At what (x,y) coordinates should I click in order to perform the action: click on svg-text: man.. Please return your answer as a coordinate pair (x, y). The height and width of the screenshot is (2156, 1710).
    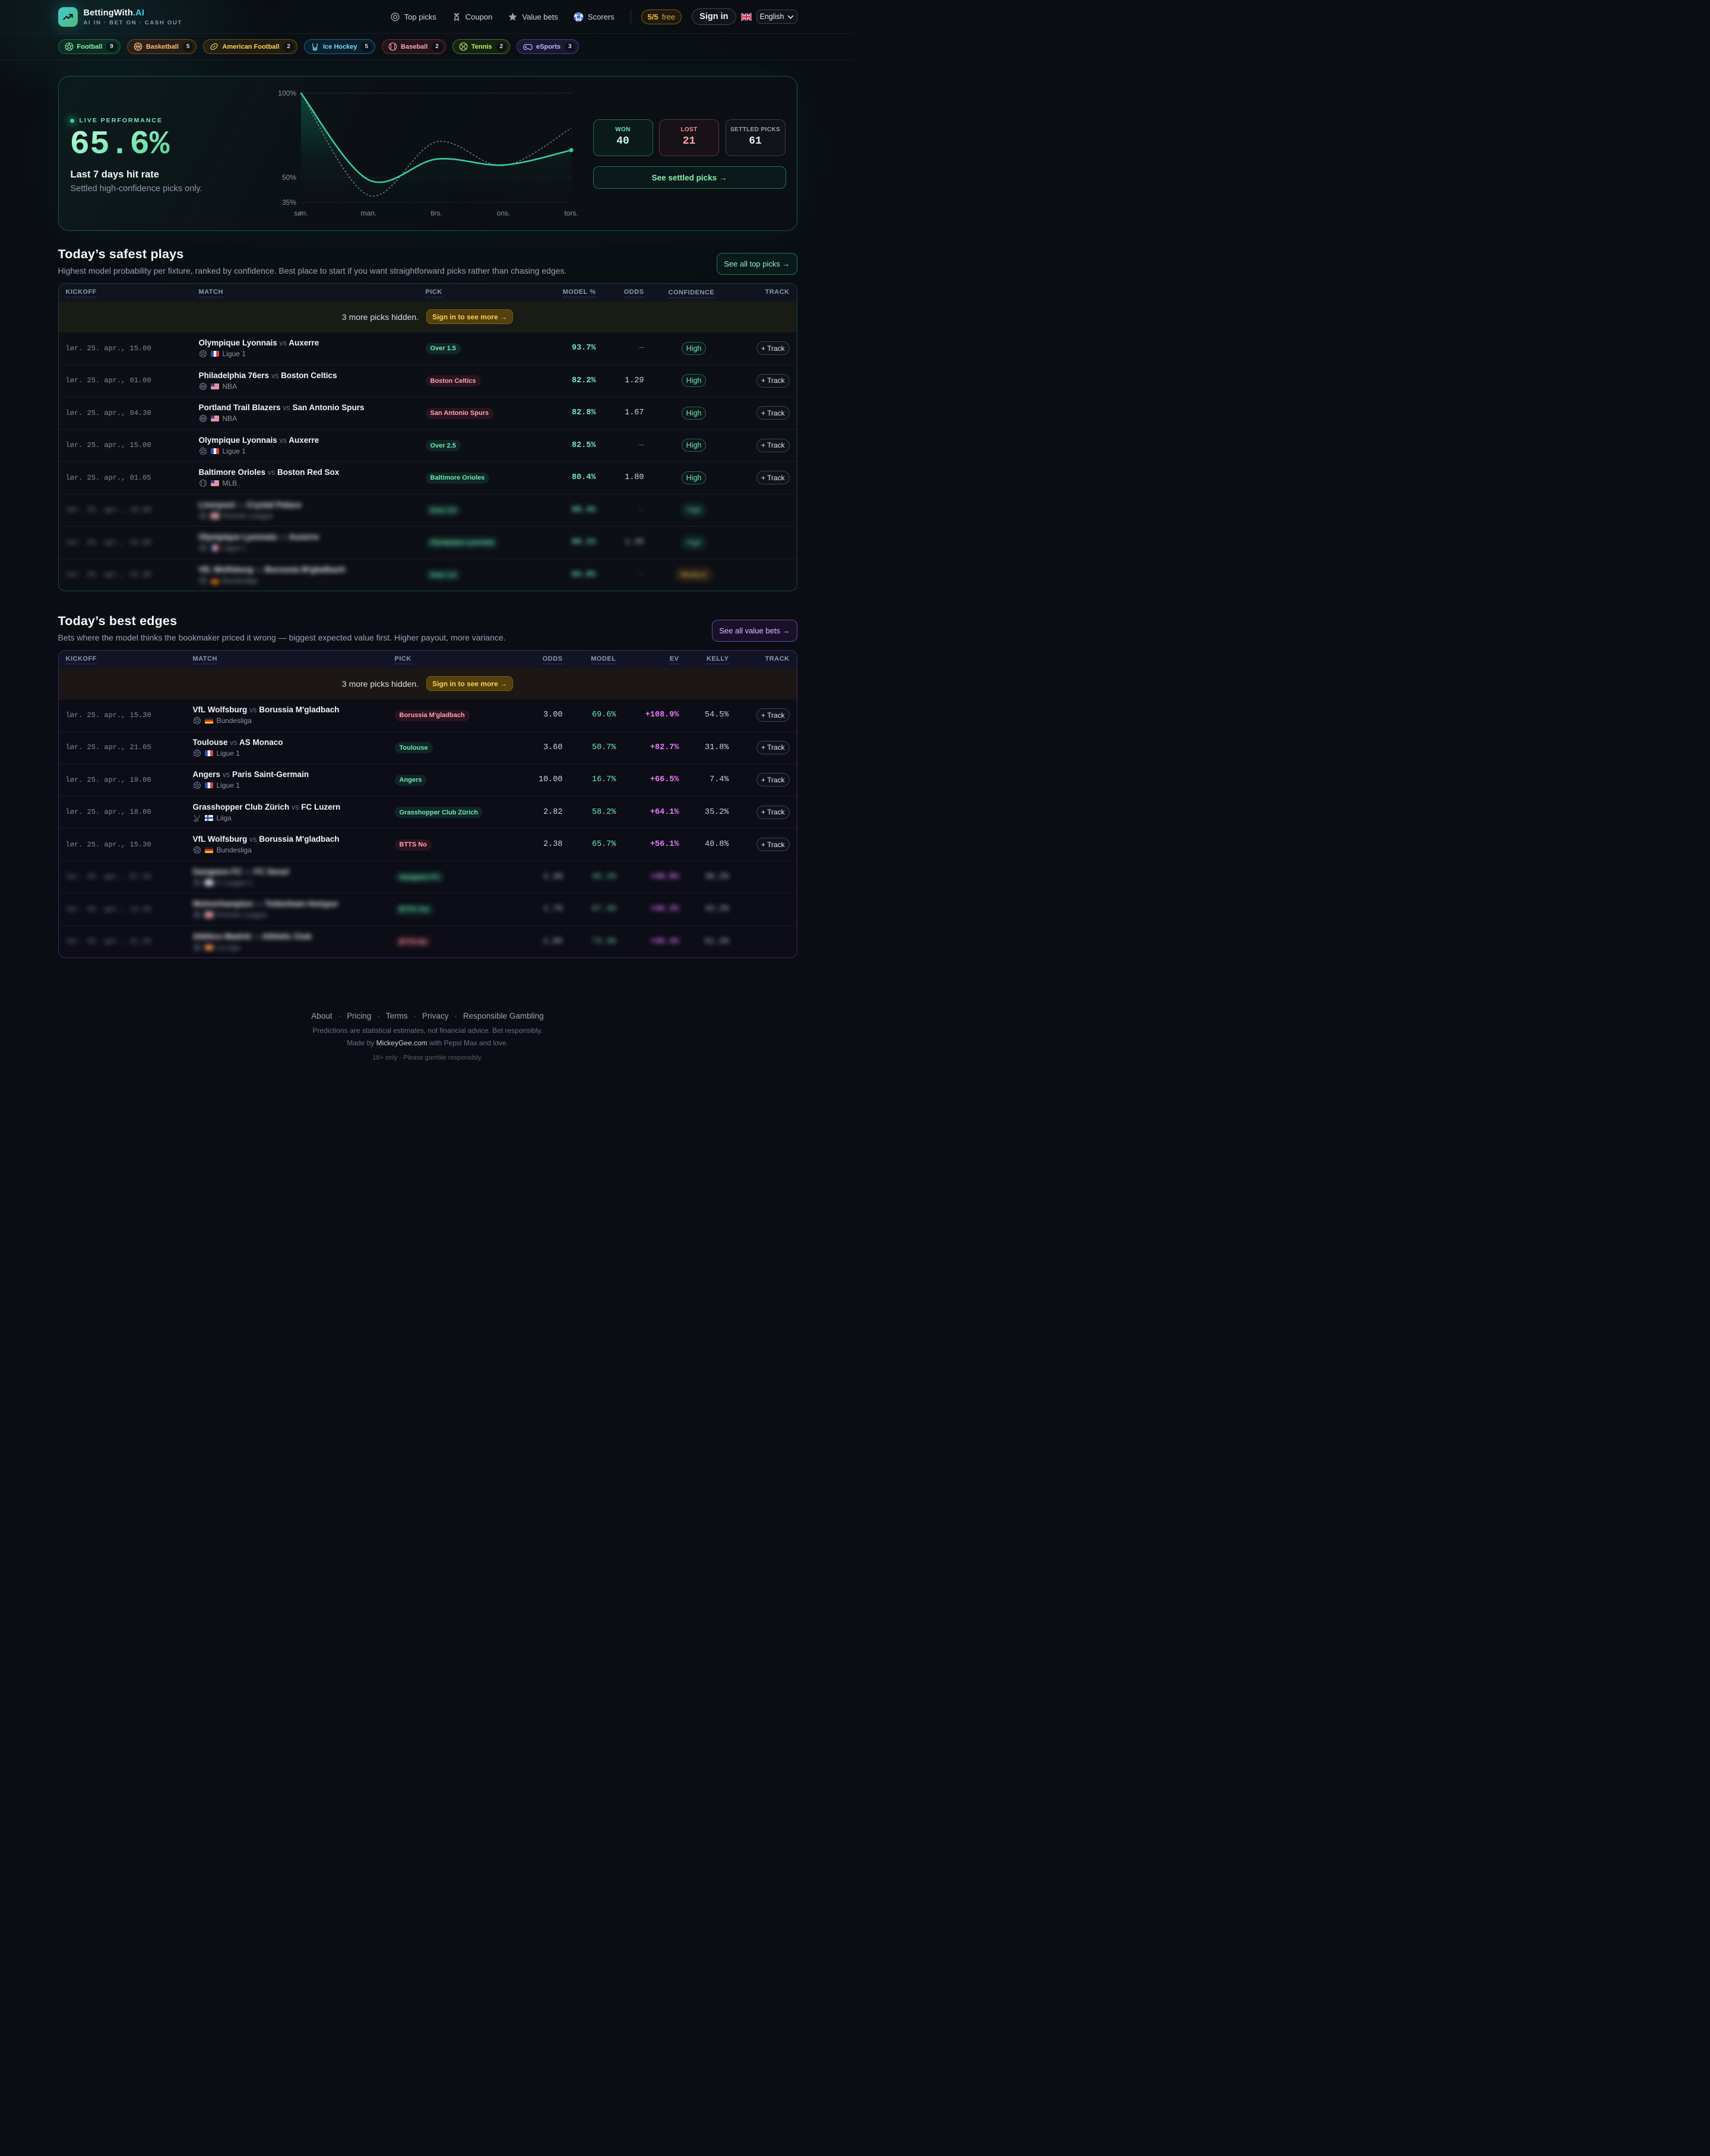
    Looking at the image, I should click on (368, 213).